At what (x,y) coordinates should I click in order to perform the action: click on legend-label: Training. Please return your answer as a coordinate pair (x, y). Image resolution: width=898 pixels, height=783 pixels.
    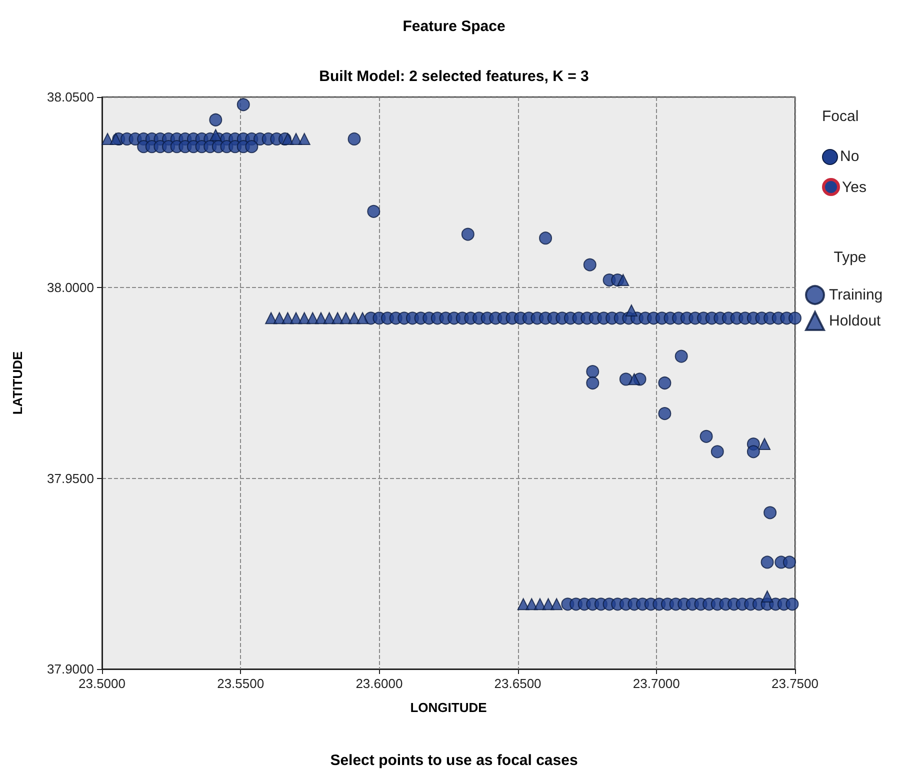
    Looking at the image, I should click on (856, 295).